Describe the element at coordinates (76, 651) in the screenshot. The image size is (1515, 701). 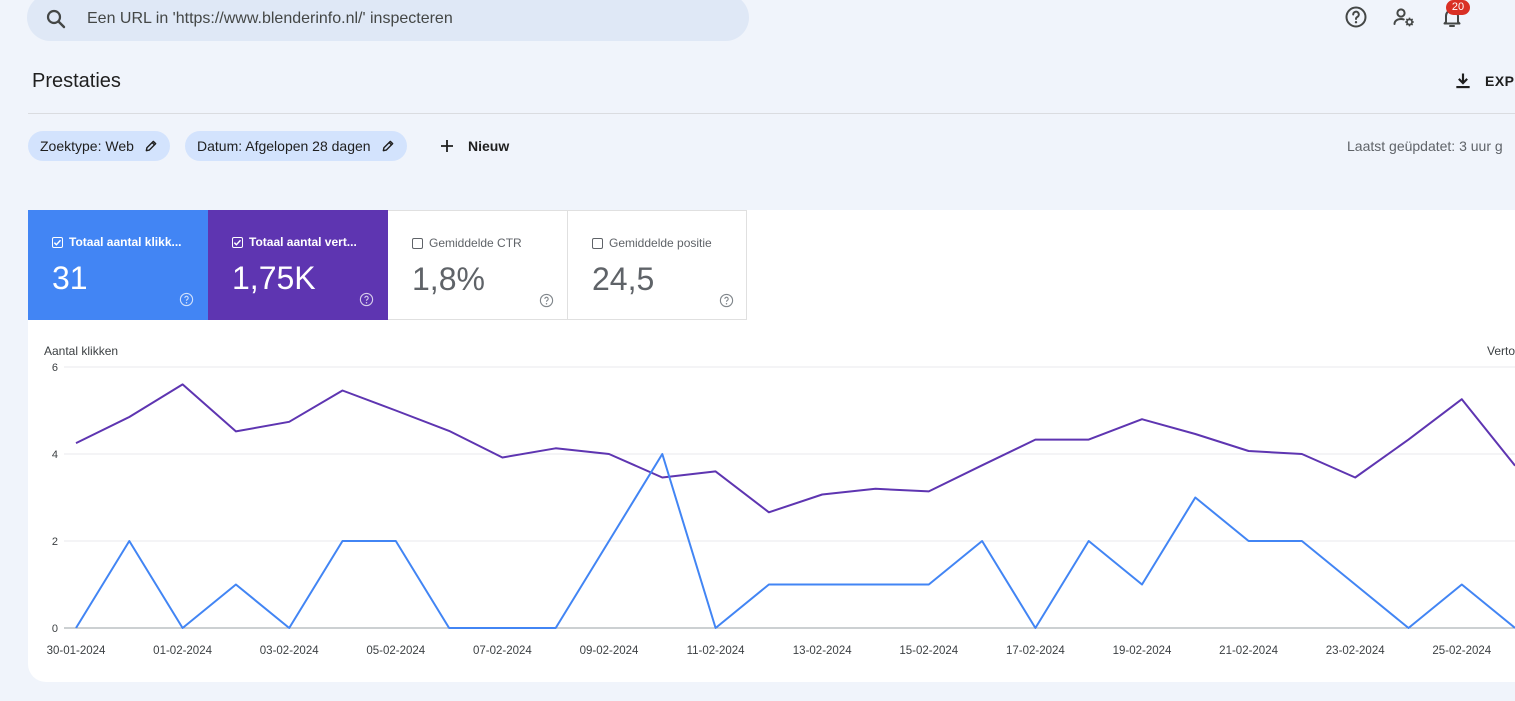
I see `x-tick-label: 30-01-2024` at that location.